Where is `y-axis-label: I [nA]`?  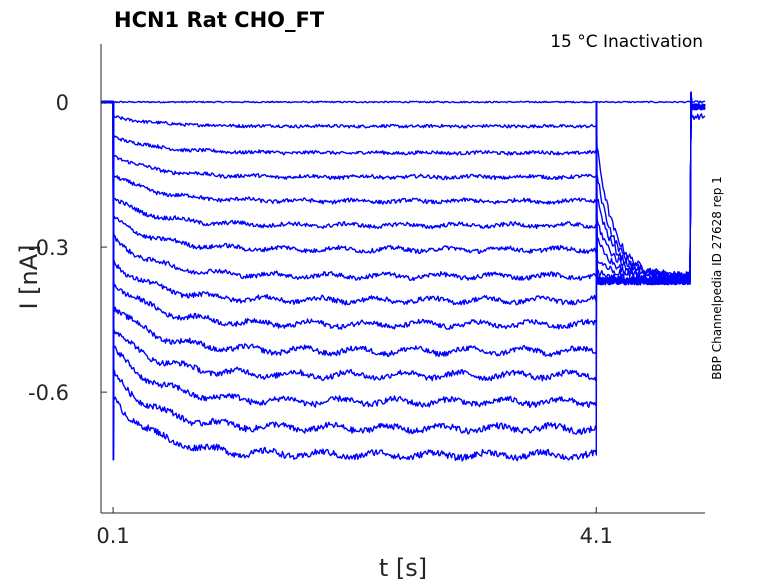
y-axis-label: I [nA] is located at coordinates (29, 276).